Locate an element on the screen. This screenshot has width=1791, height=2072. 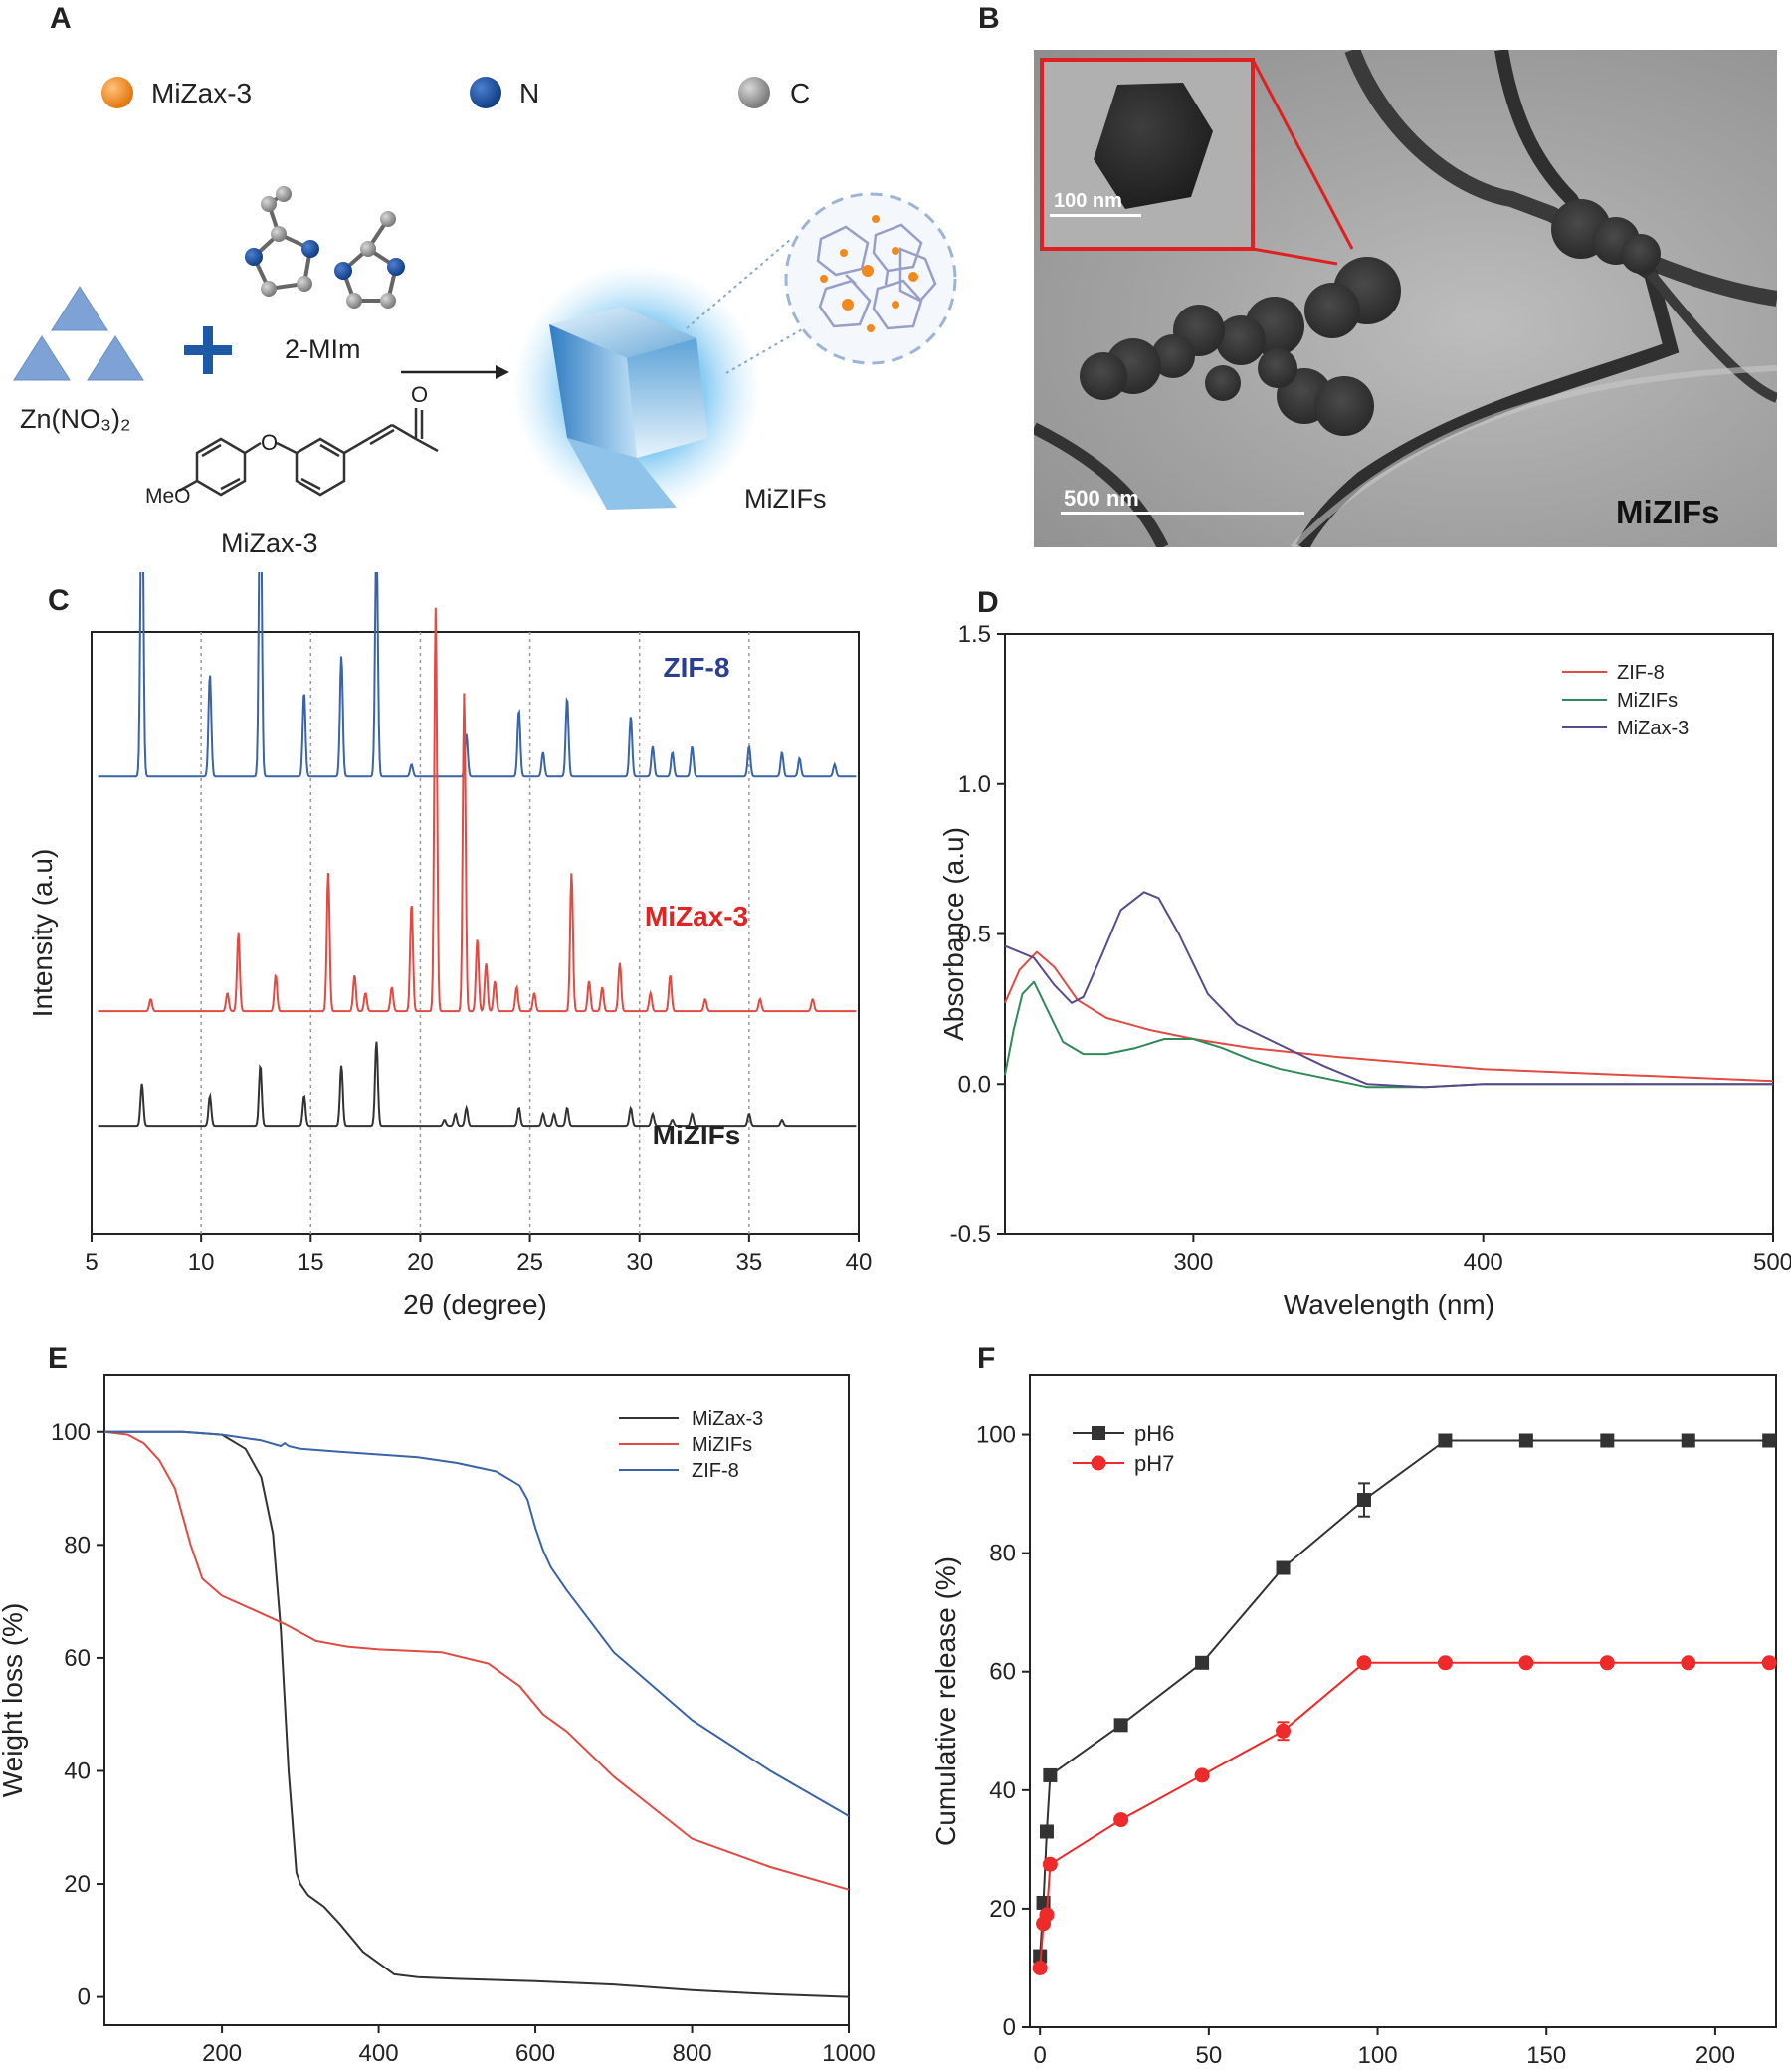
mizax3-structure-icon is located at coordinates (308, 452).